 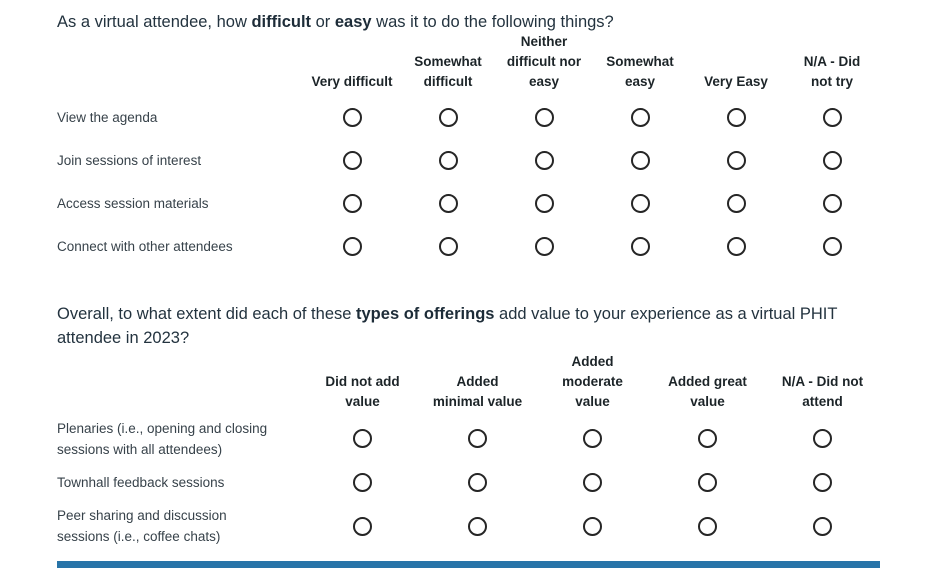 What do you see at coordinates (736, 81) in the screenshot?
I see `q1-col-header-very-easy: Very Easy` at bounding box center [736, 81].